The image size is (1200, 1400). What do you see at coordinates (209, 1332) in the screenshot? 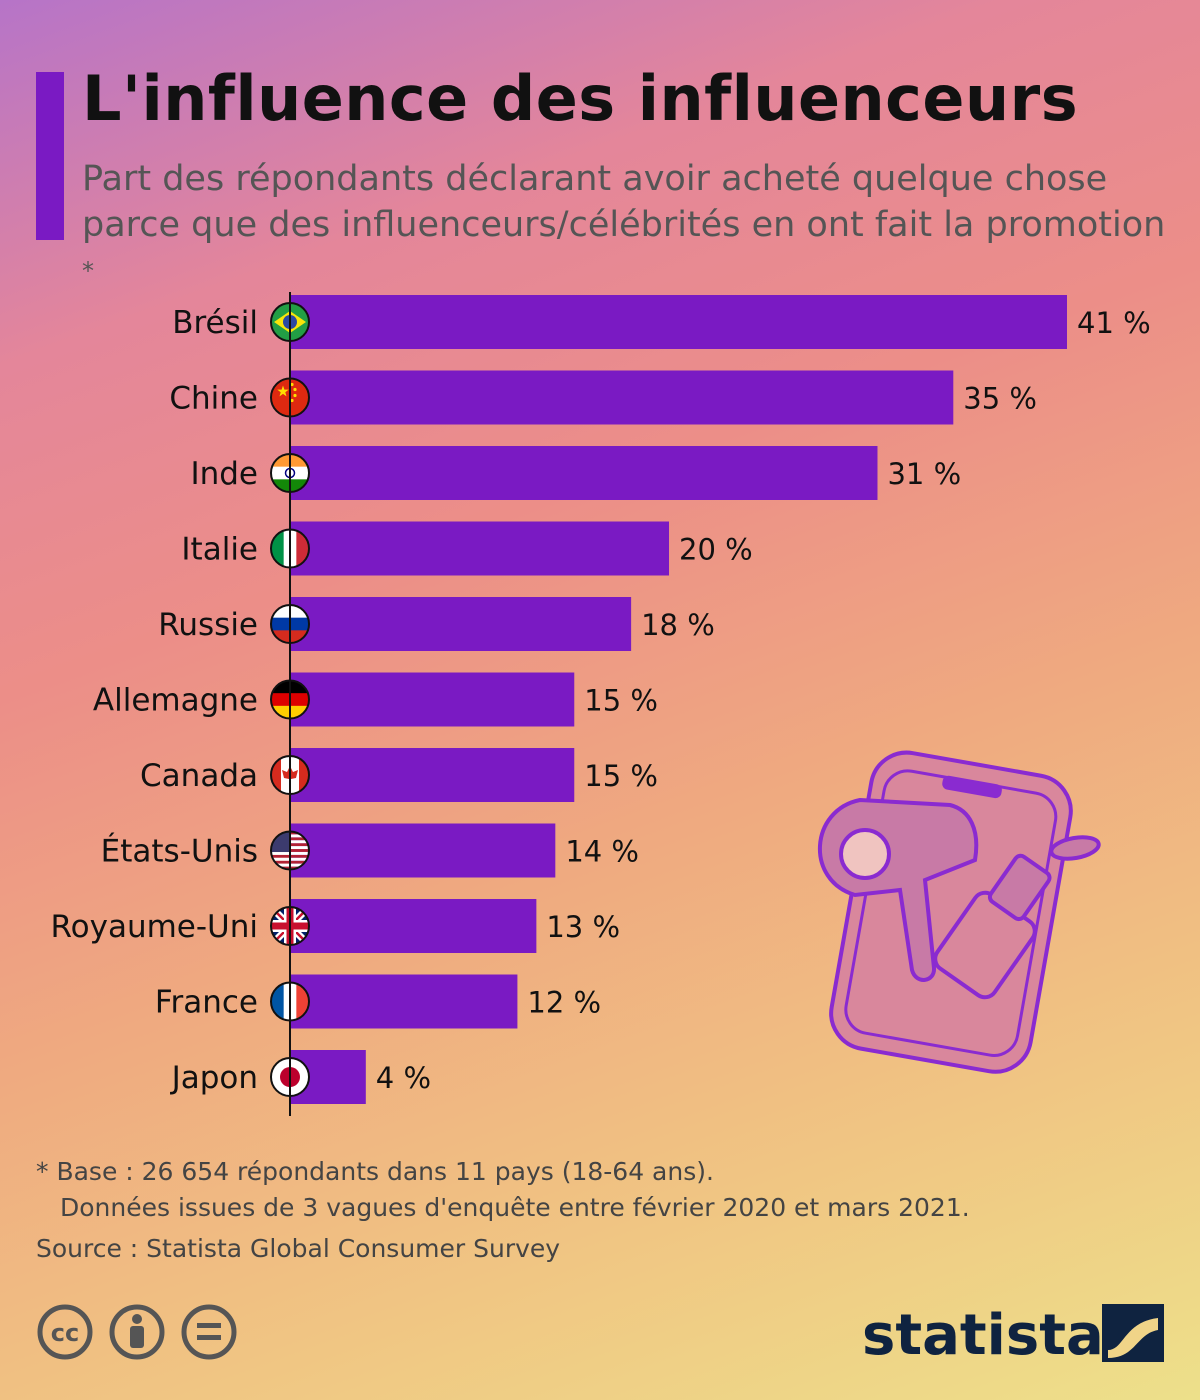
I see `no-derivatives-icon` at bounding box center [209, 1332].